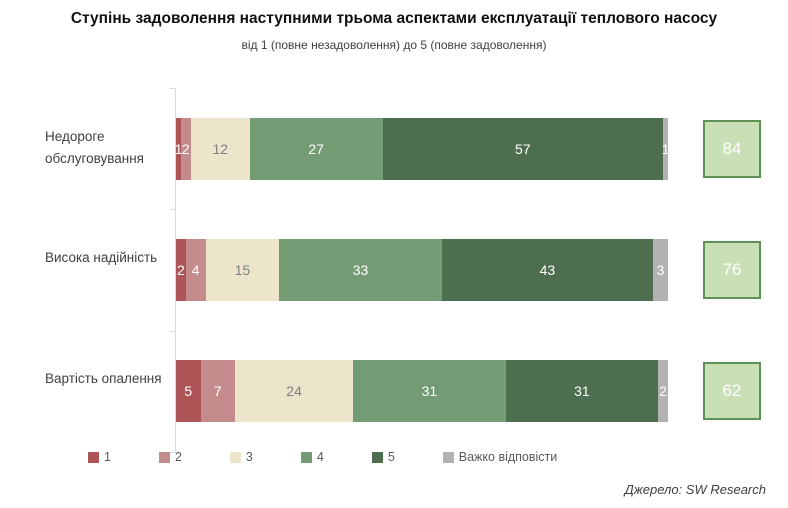 The height and width of the screenshot is (508, 788). I want to click on bar-segment: 43, so click(547, 270).